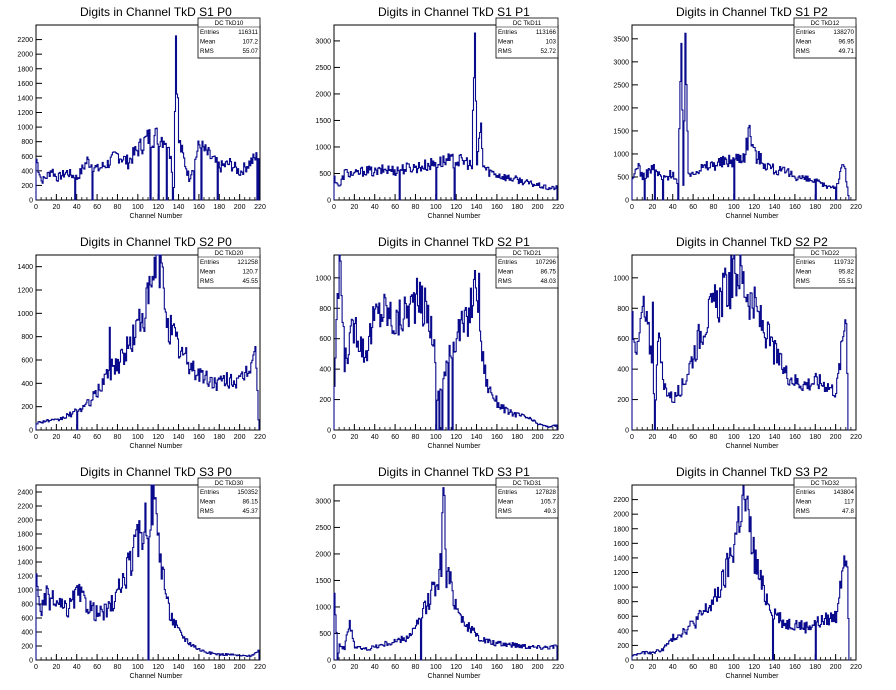 The height and width of the screenshot is (690, 896). Describe the element at coordinates (551, 42) in the screenshot. I see `stats-value: 103` at that location.